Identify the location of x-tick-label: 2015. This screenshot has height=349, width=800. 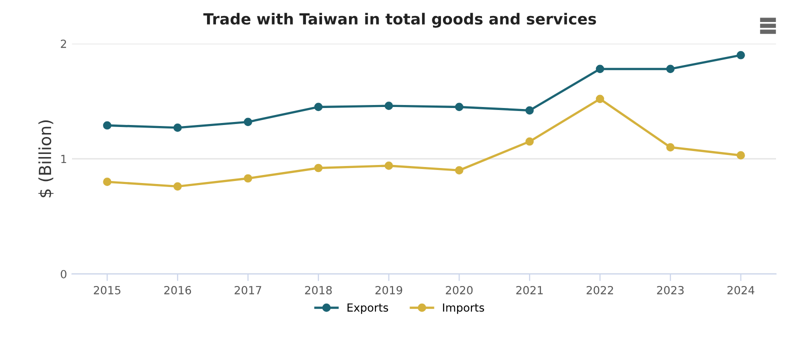
(107, 290).